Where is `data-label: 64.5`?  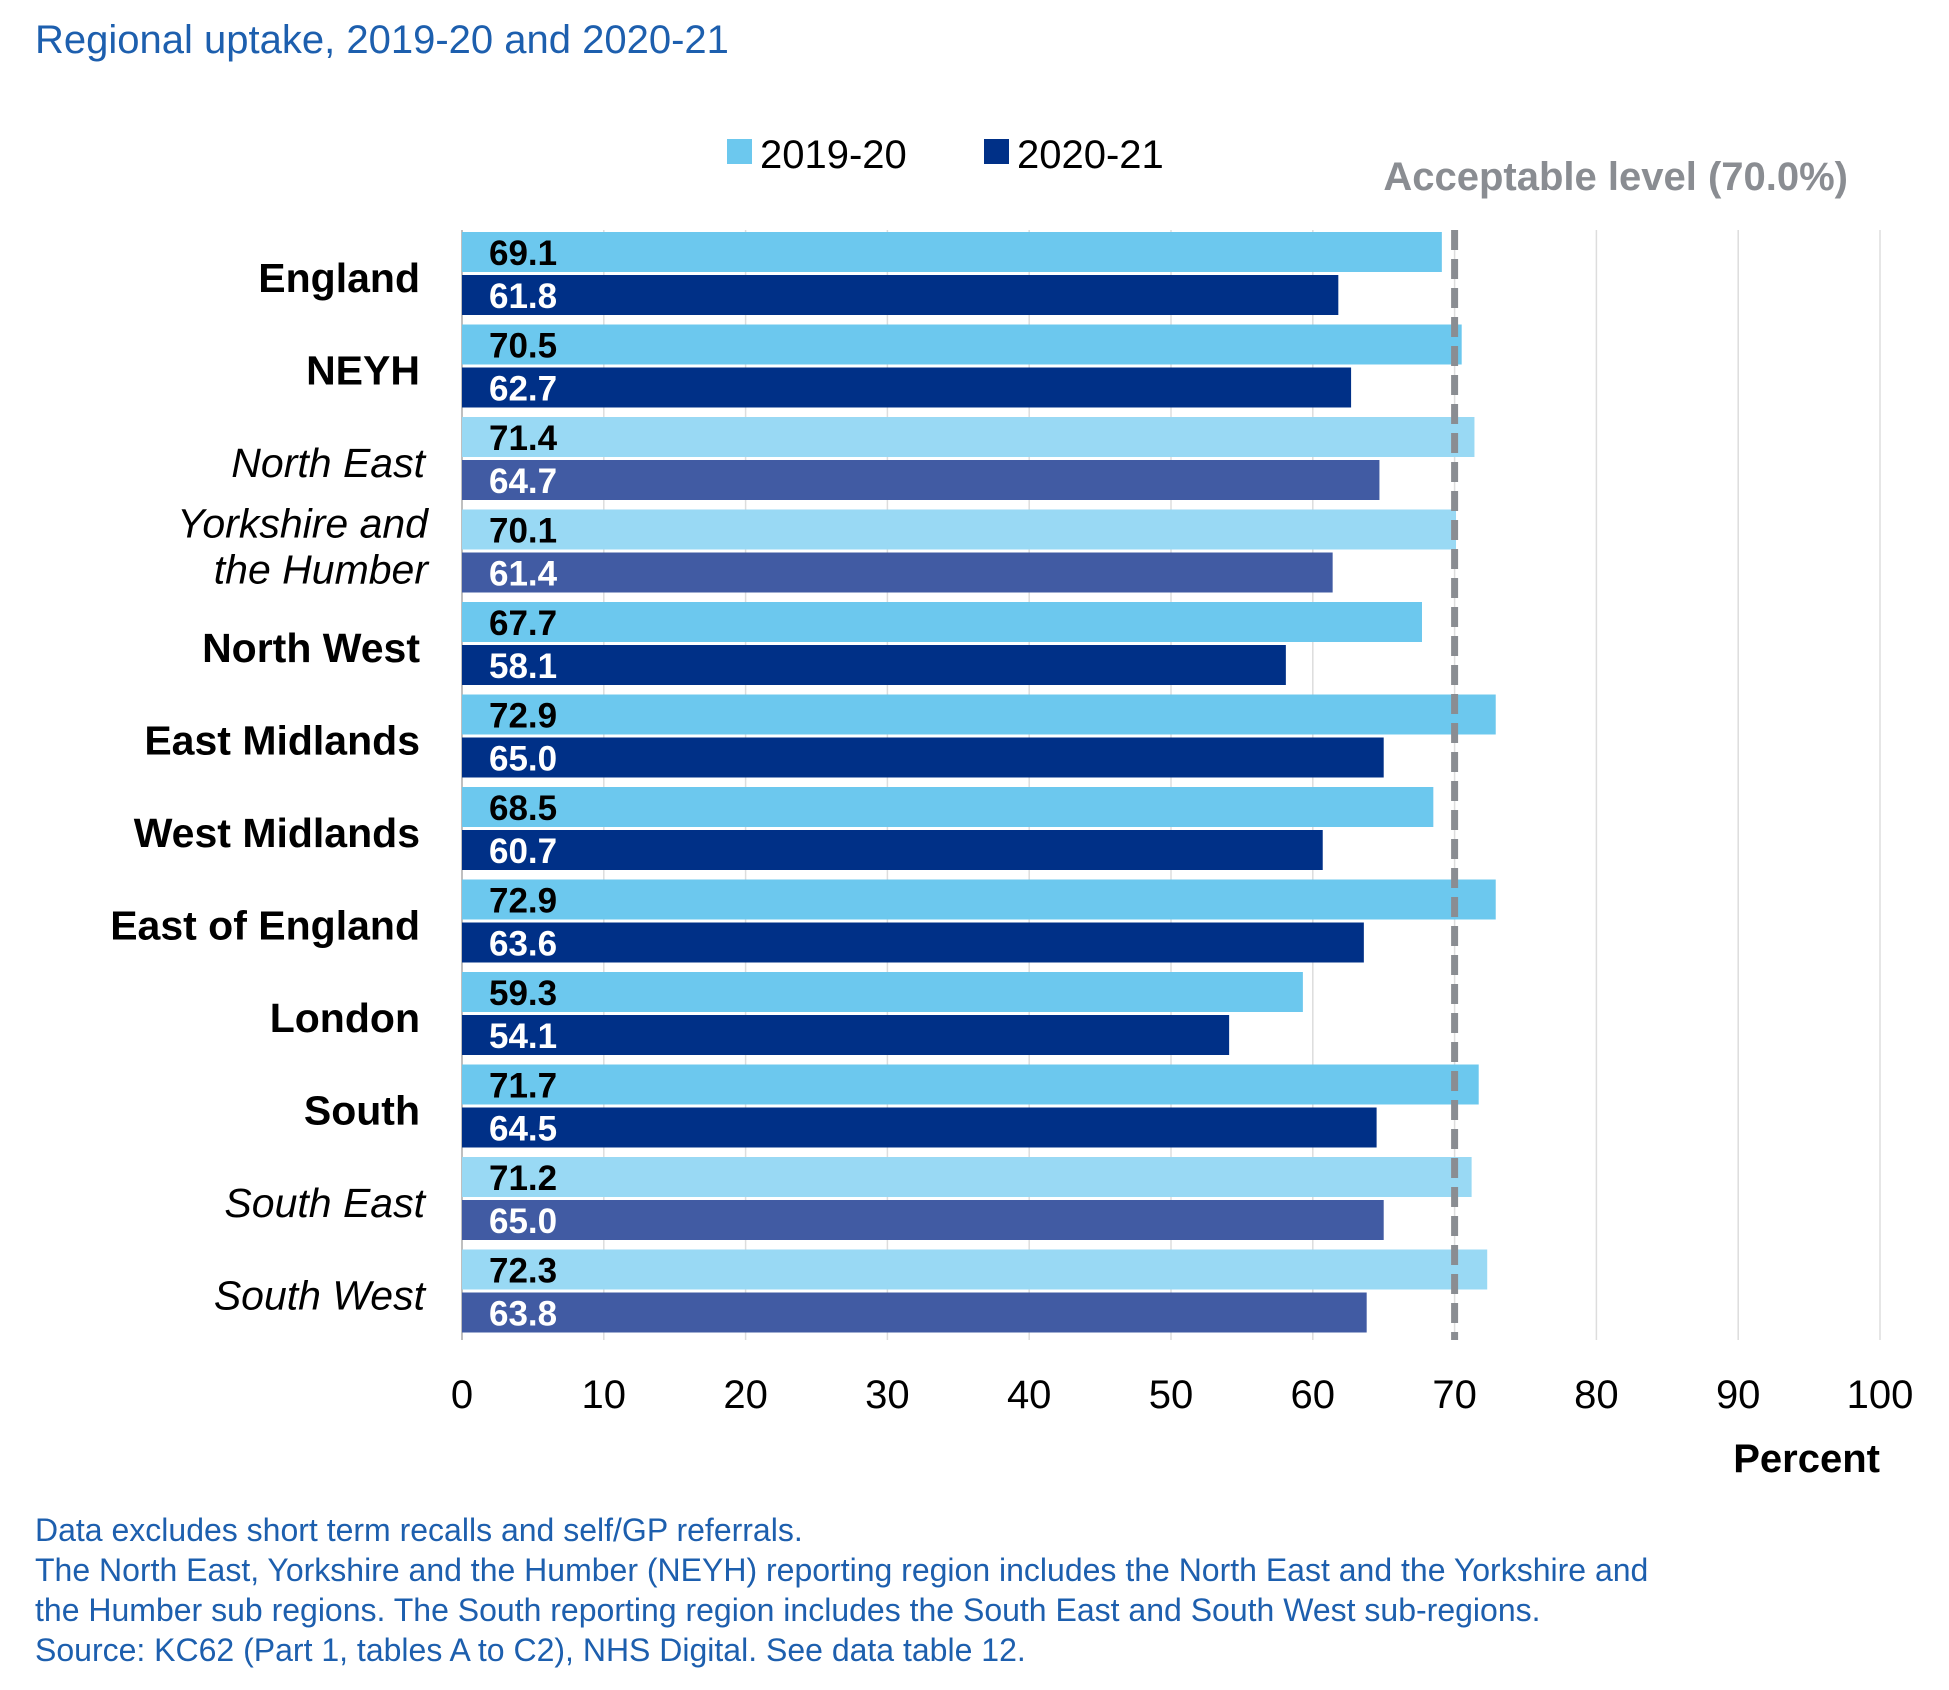
data-label: 64.5 is located at coordinates (523, 1129).